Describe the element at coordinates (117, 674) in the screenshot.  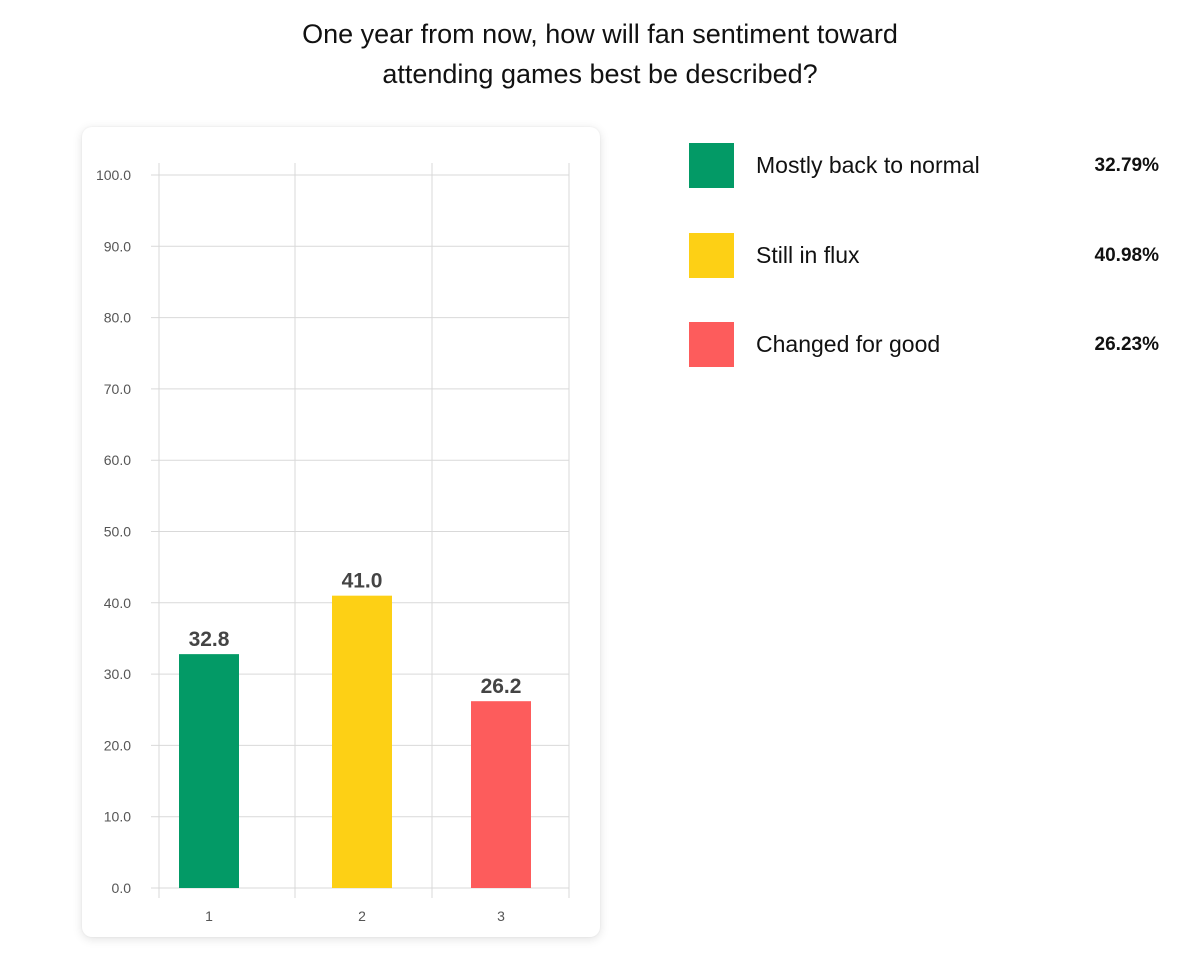
I see `y-tick-label: 30.0` at that location.